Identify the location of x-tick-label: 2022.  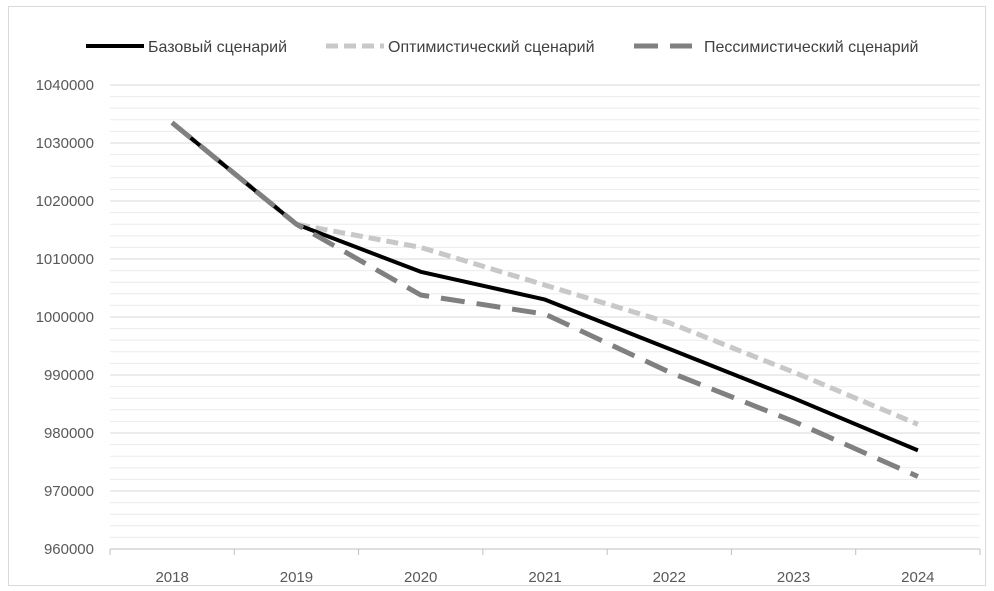
(669, 577).